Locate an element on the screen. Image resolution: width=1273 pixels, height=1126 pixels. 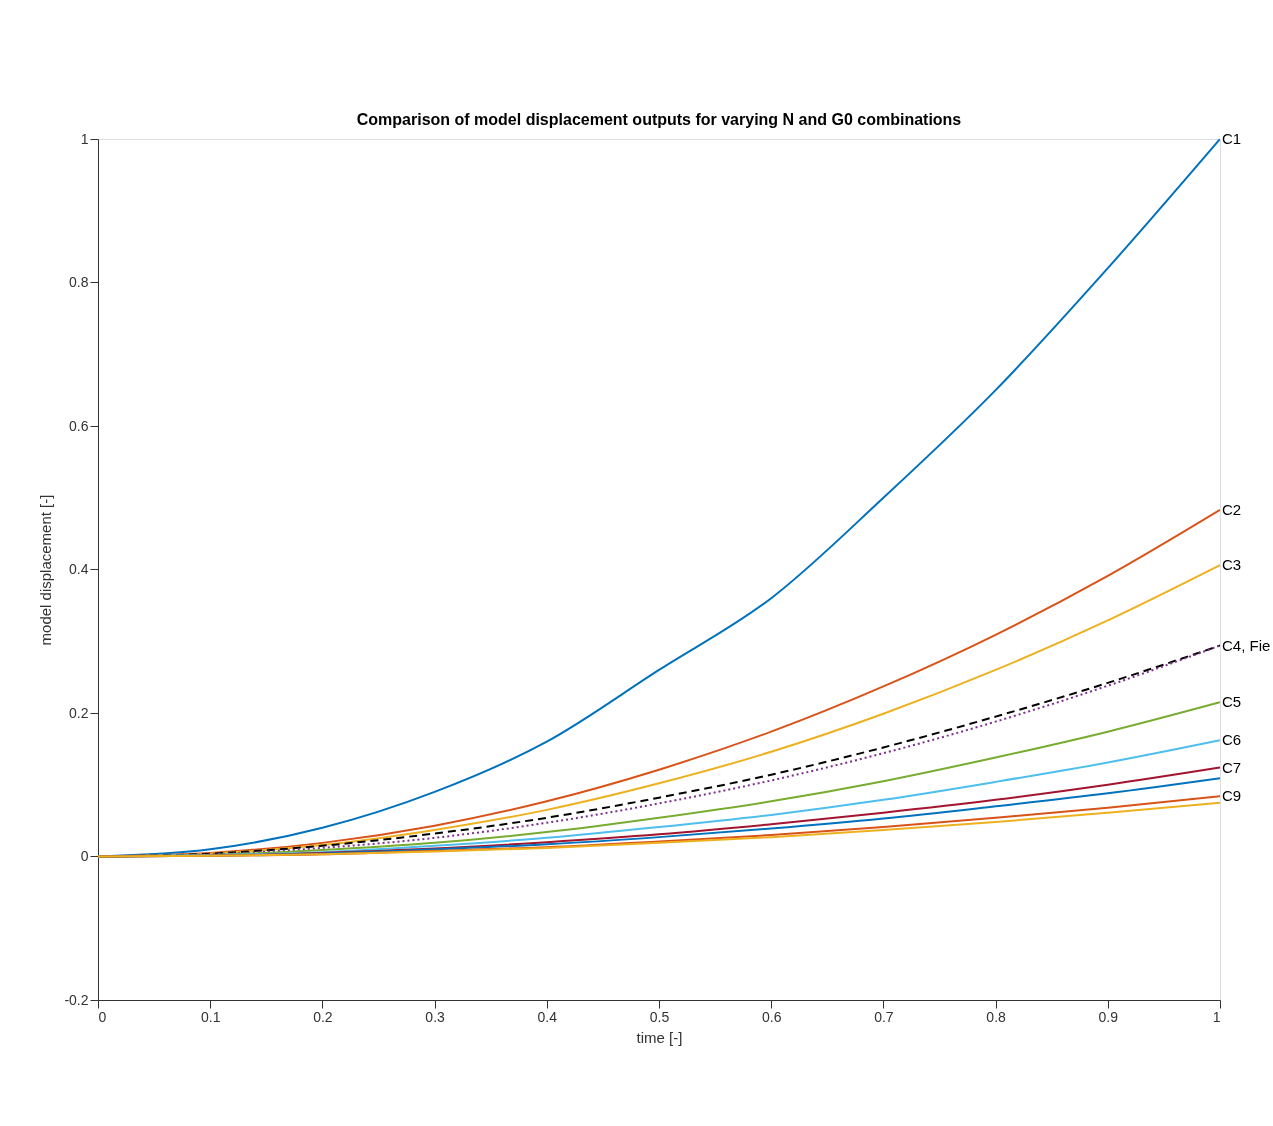
y-tick-label: 0 is located at coordinates (84, 856).